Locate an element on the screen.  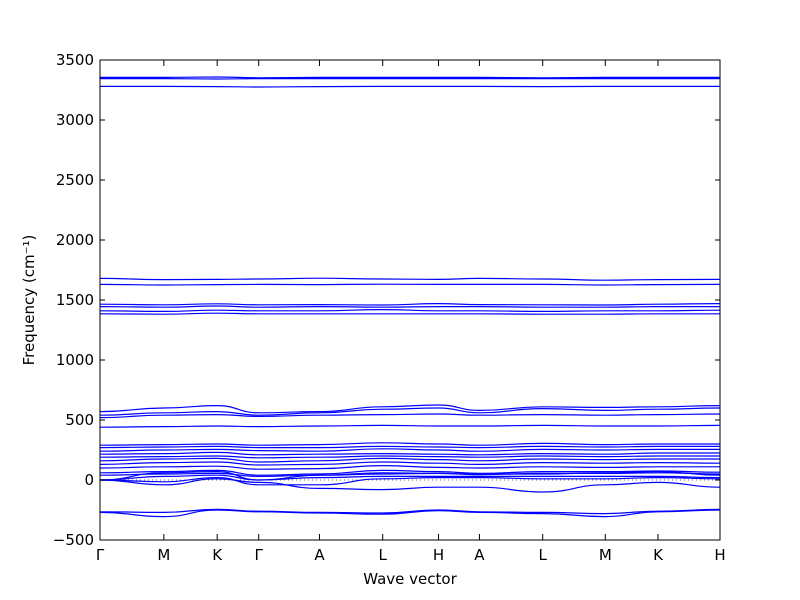
y-tick-label: 1000 is located at coordinates (75, 360).